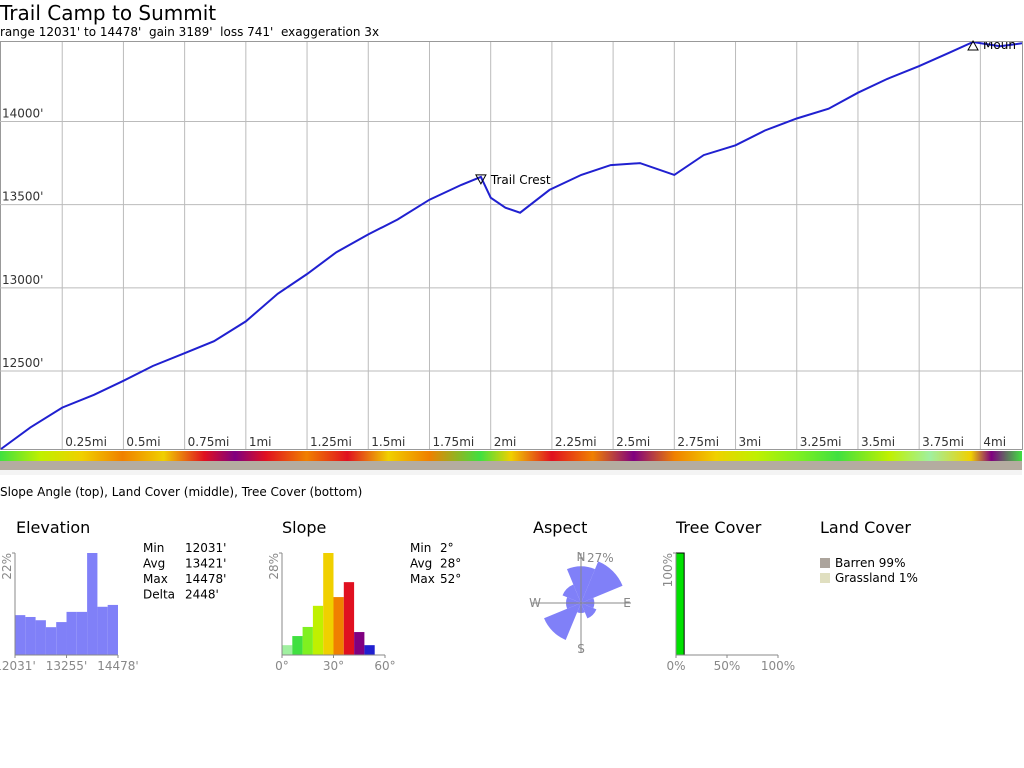 This screenshot has width=1024, height=768. I want to click on legend-value: 1%, so click(908, 578).